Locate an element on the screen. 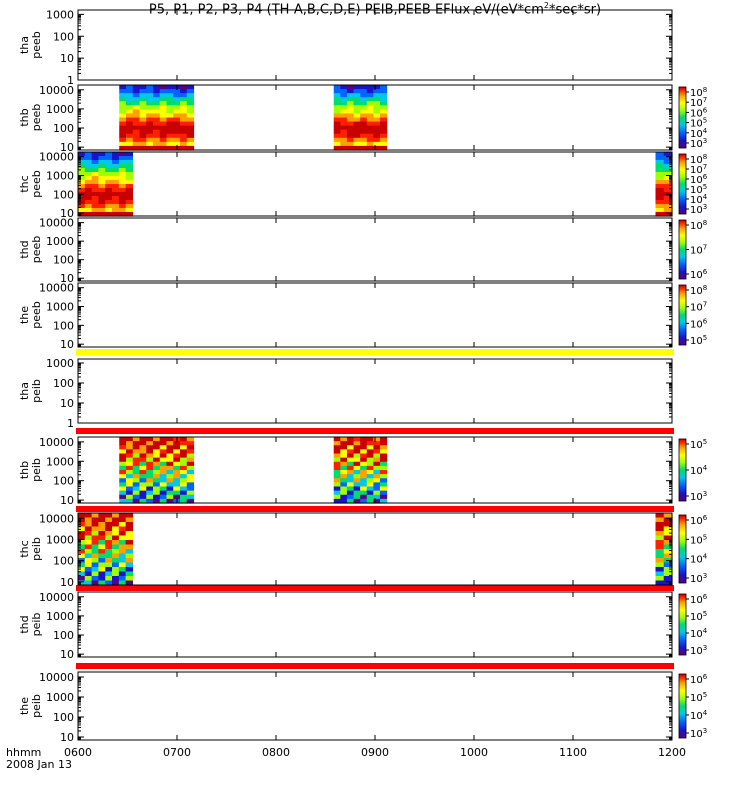  flag-bar is located at coordinates (375, 666).